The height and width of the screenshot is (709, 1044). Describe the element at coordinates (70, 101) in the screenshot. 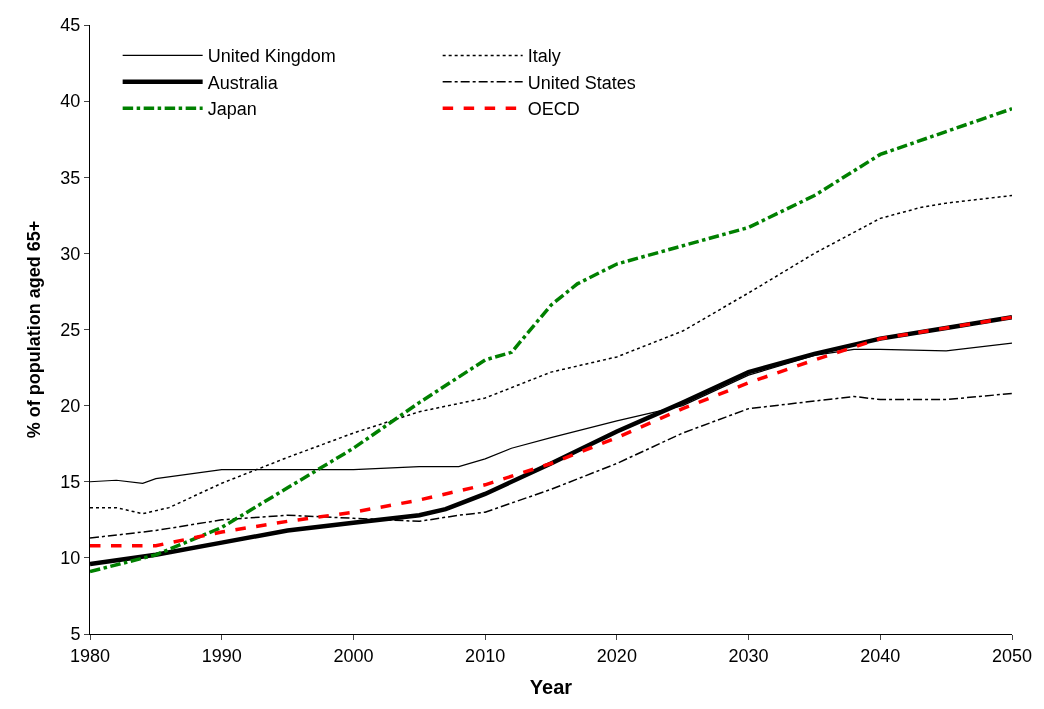

I see `y-tick-label: 40` at that location.